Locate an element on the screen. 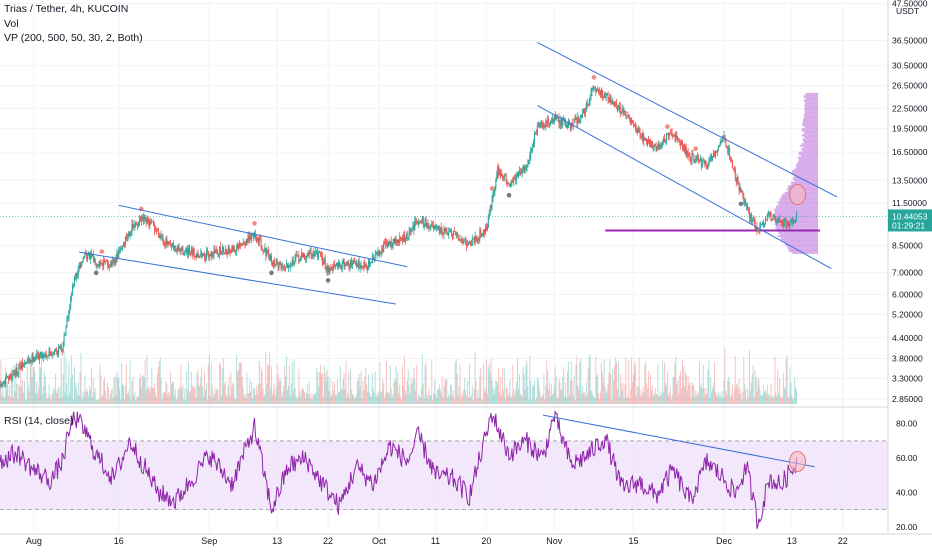  volume-legend: Vol is located at coordinates (11, 24).